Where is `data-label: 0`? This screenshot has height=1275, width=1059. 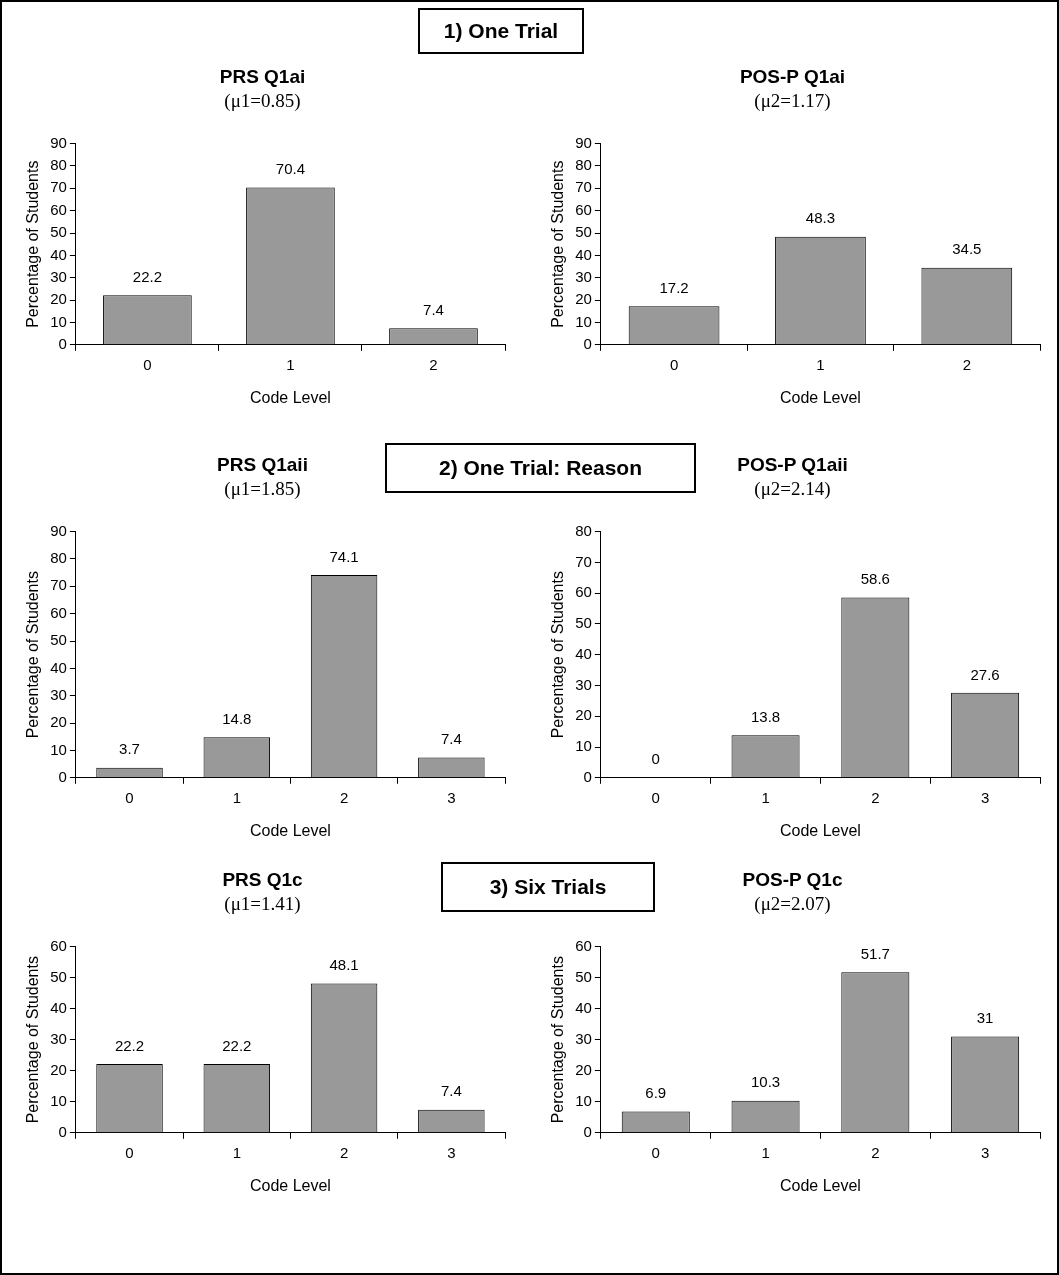 data-label: 0 is located at coordinates (655, 759).